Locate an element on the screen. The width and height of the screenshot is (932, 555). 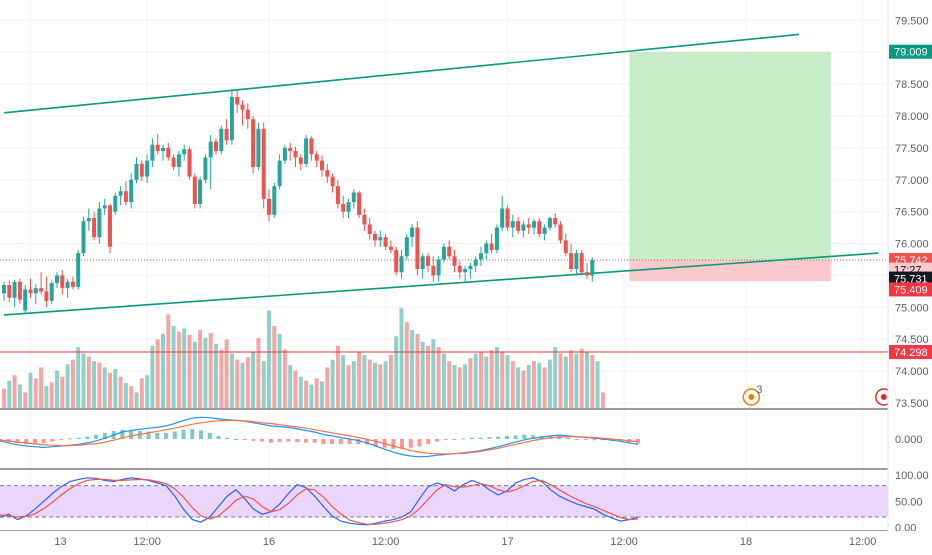
channel-lower-line is located at coordinates (441, 284).